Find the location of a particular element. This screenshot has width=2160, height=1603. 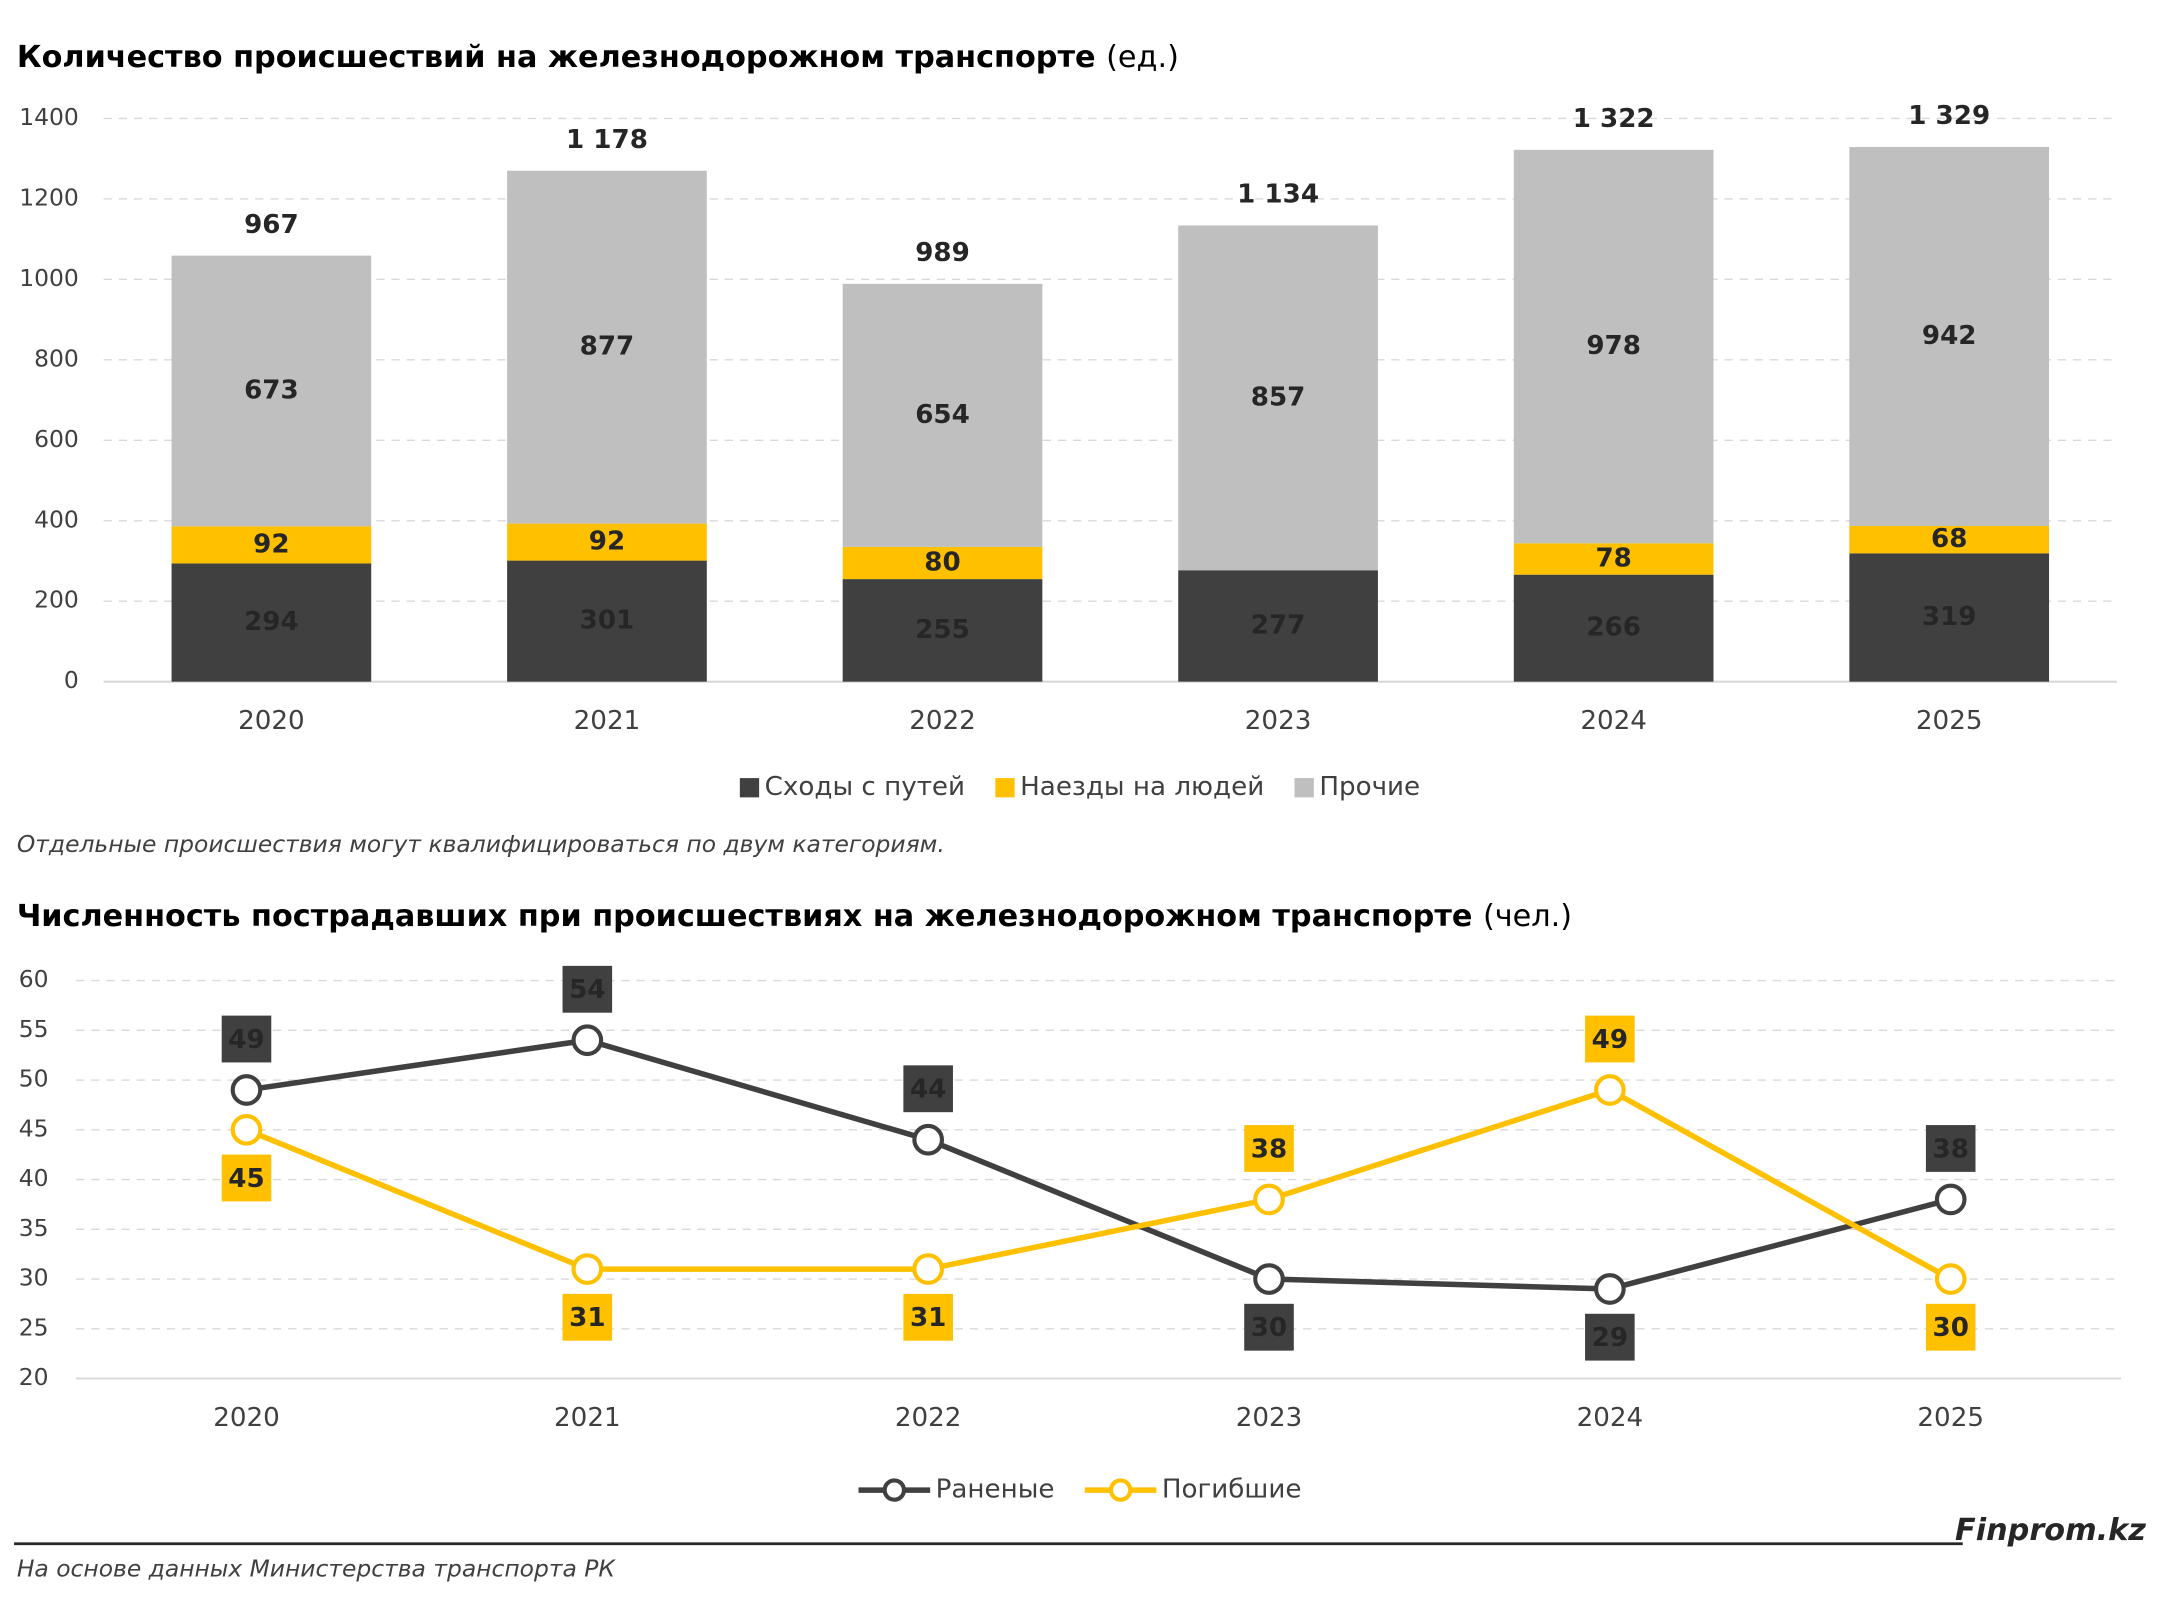

total-label: 989 is located at coordinates (942, 253).